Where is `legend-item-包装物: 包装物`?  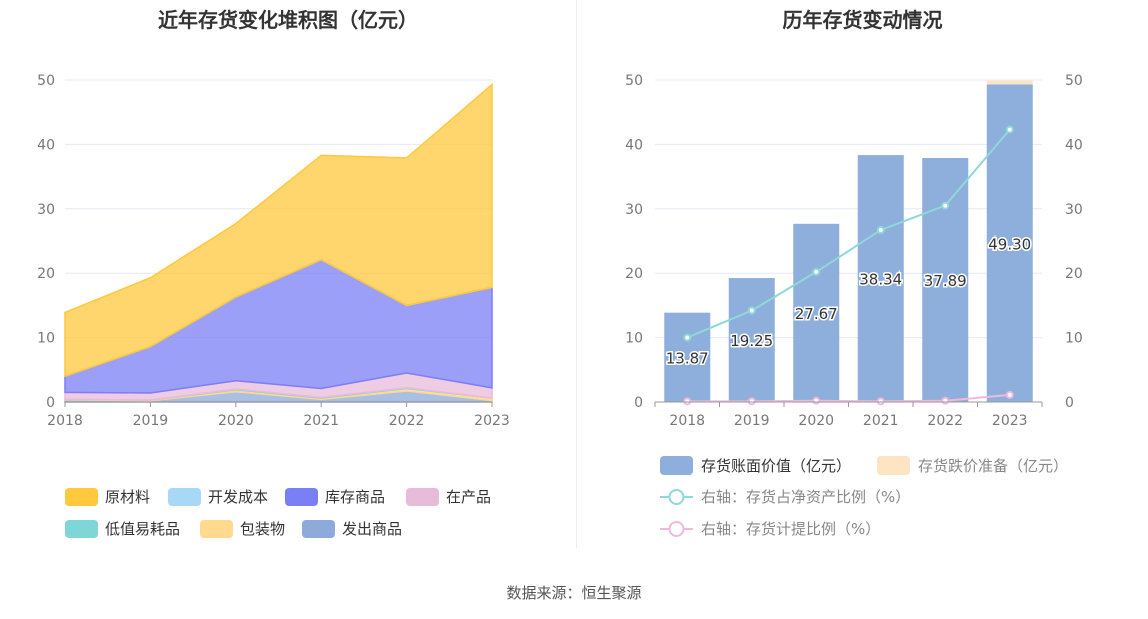
legend-item-包装物: 包装物 is located at coordinates (242, 529).